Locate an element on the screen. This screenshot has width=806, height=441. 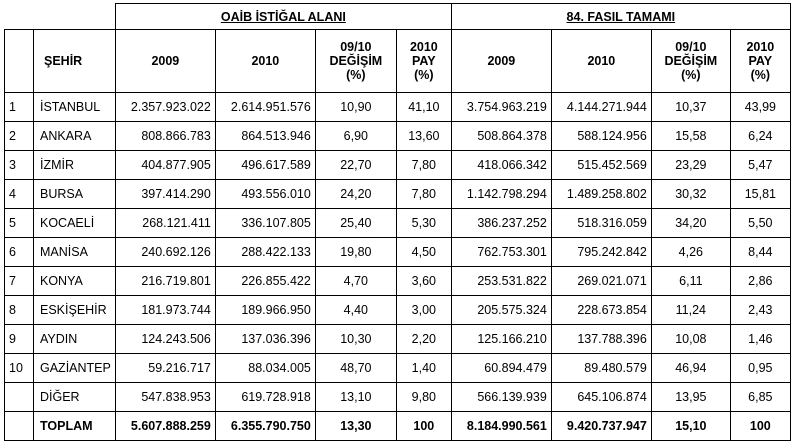
city-name: ANKARA is located at coordinates (74, 136).